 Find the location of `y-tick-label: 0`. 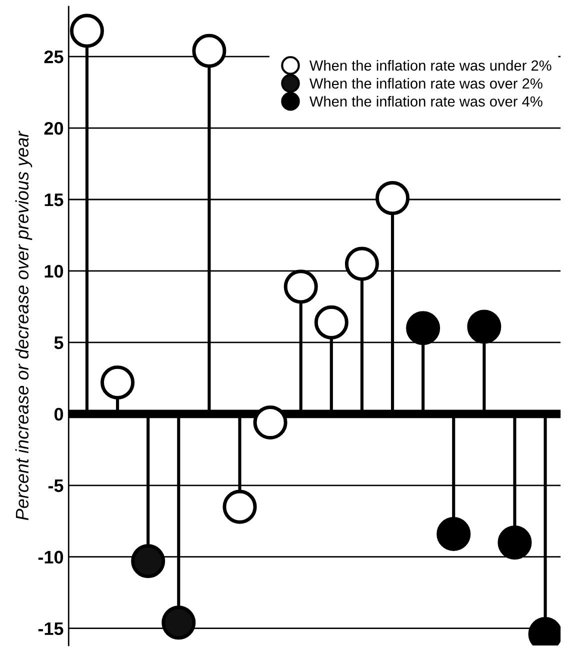

y-tick-label: 0 is located at coordinates (59, 414).